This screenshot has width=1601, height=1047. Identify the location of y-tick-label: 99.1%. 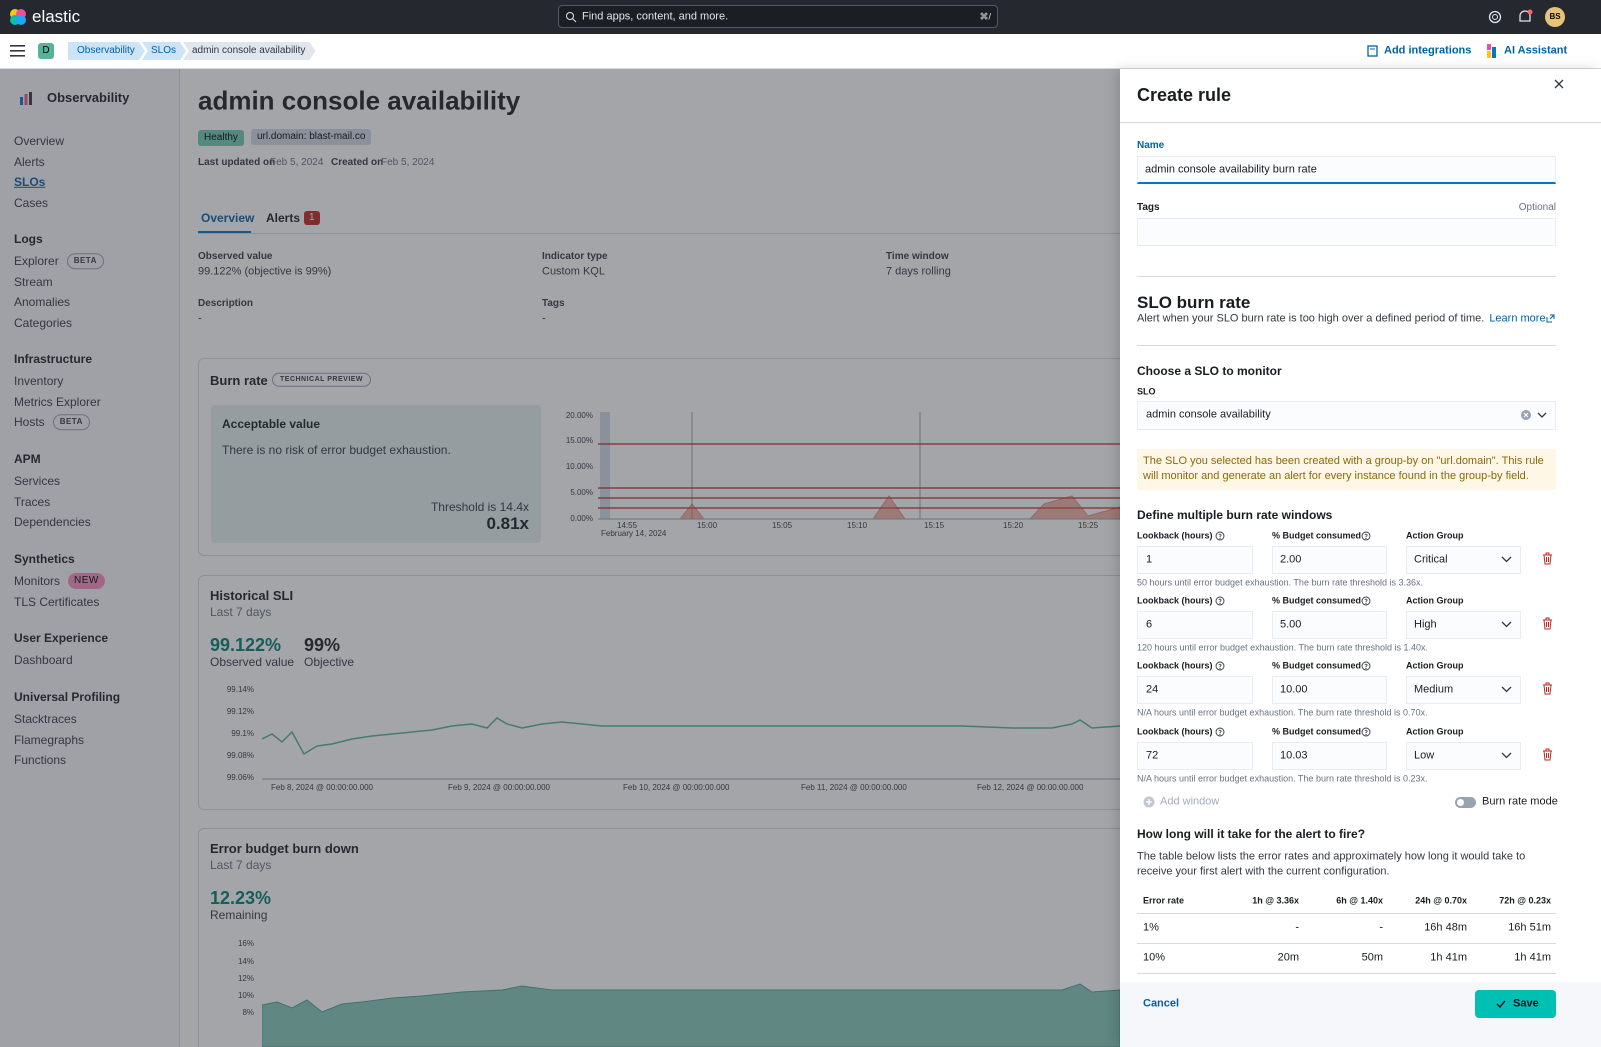
(242, 734).